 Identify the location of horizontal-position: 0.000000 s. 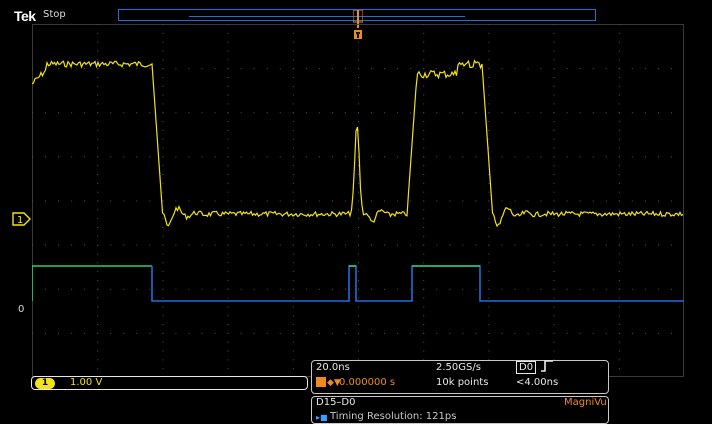
(367, 382).